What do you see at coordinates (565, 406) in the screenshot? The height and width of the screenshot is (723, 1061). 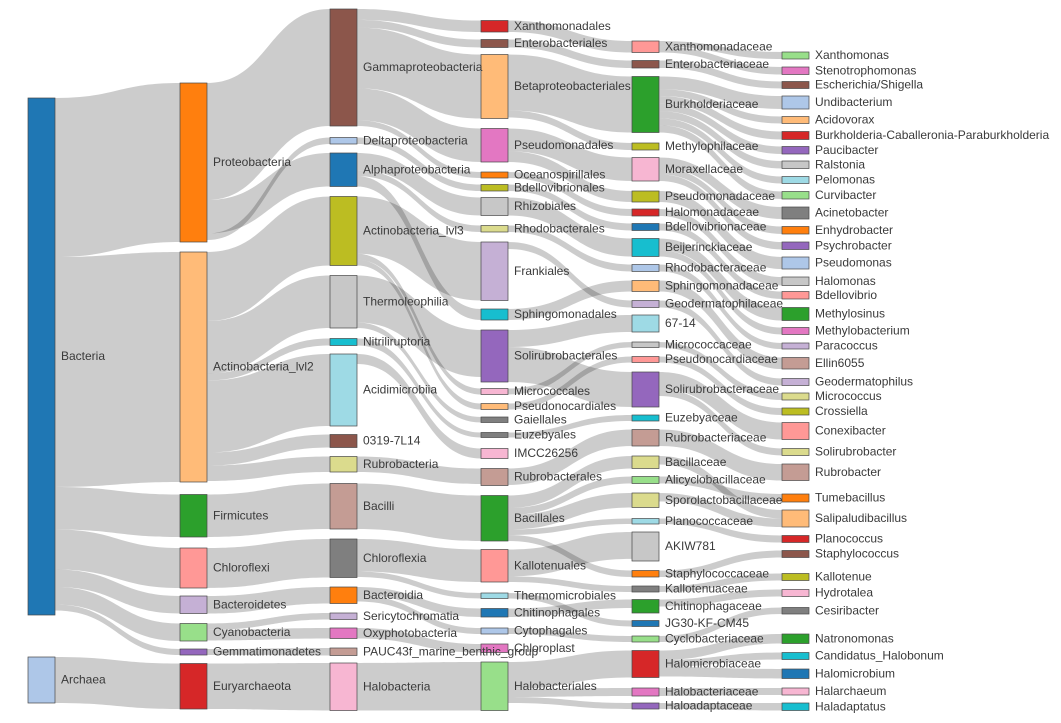 I see `svg-text: Pseudonocardiales` at bounding box center [565, 406].